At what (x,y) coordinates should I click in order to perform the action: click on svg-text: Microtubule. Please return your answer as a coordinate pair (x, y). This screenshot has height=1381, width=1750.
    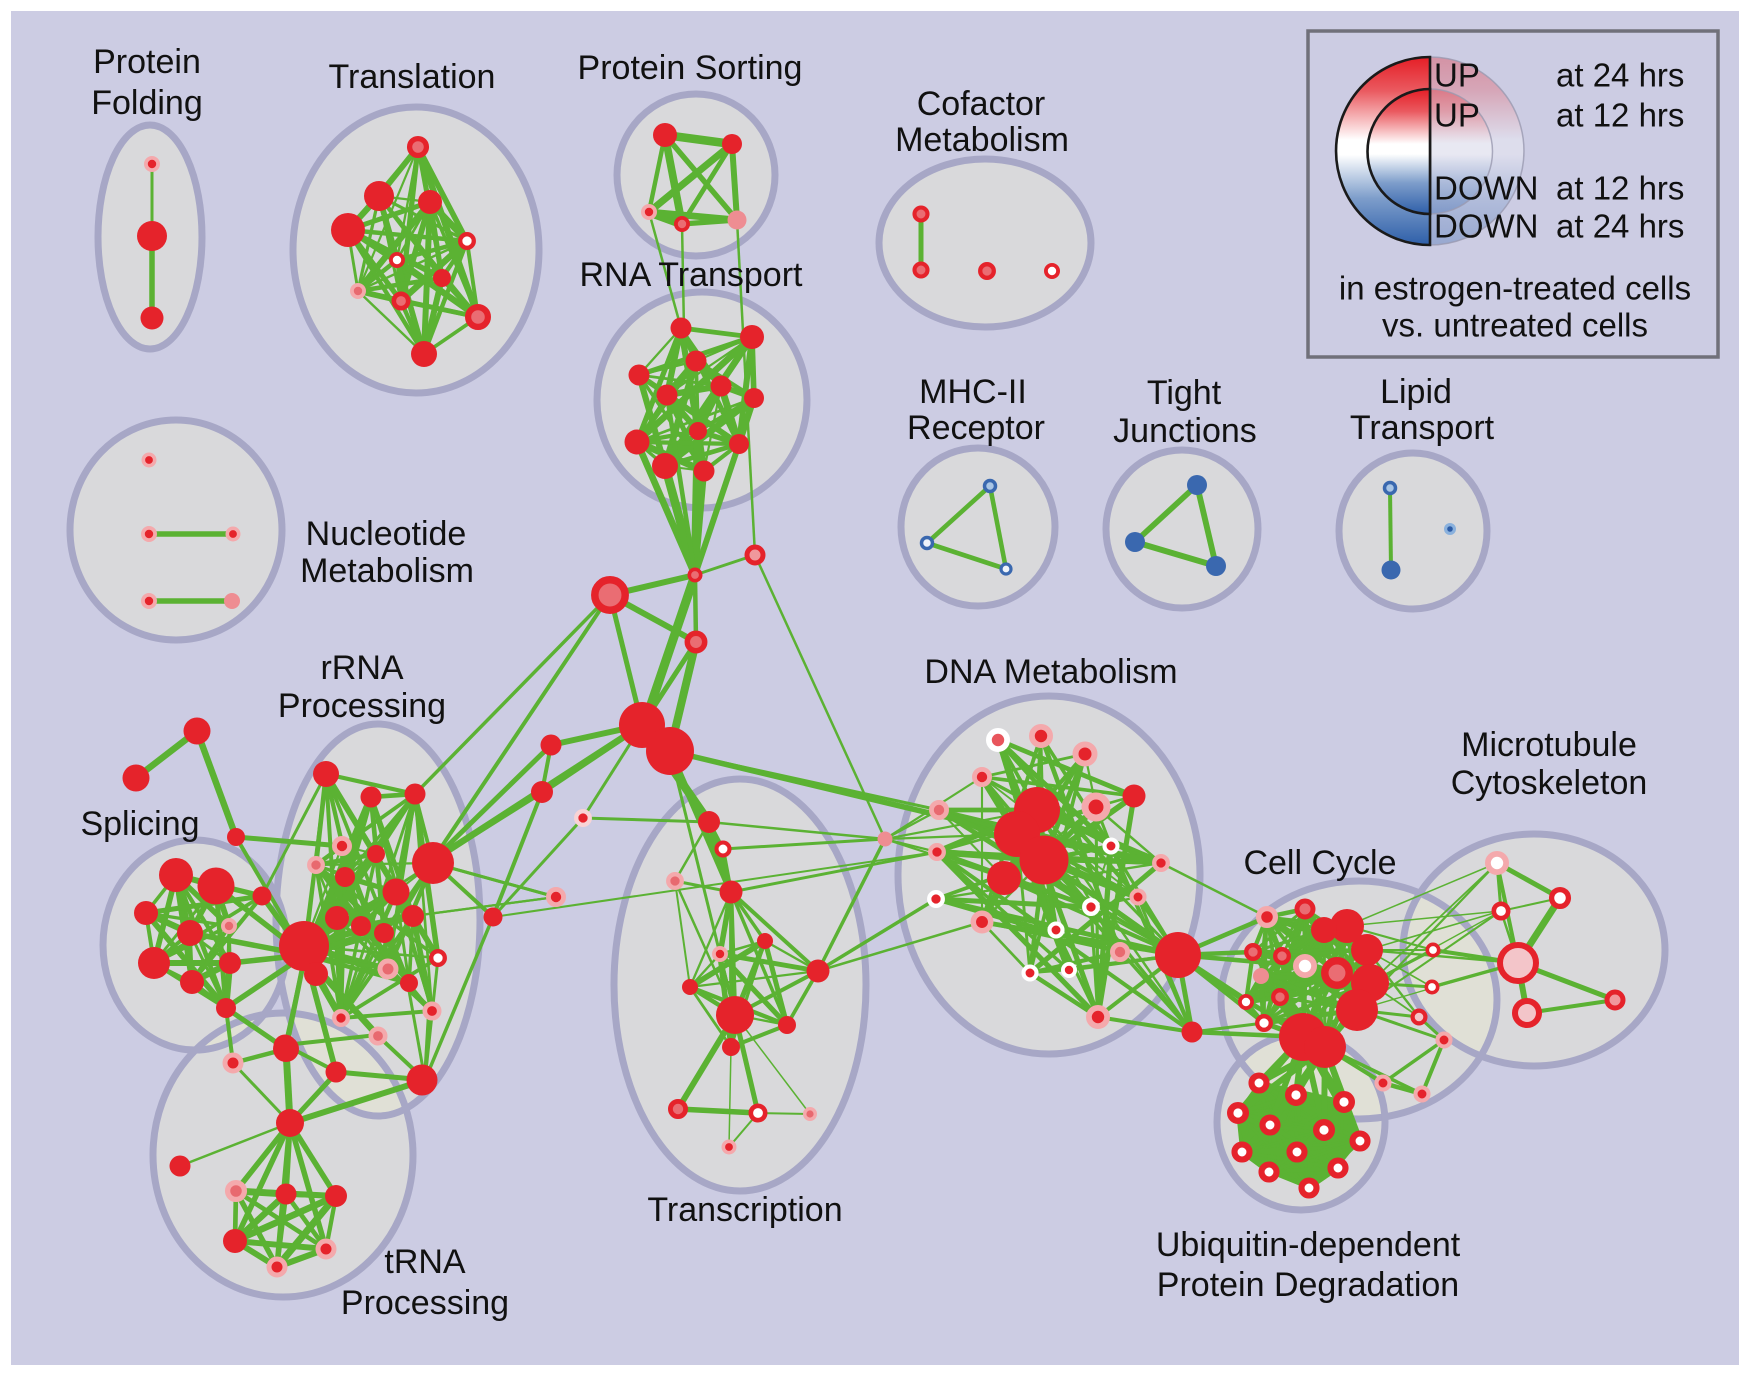
    Looking at the image, I should click on (1549, 745).